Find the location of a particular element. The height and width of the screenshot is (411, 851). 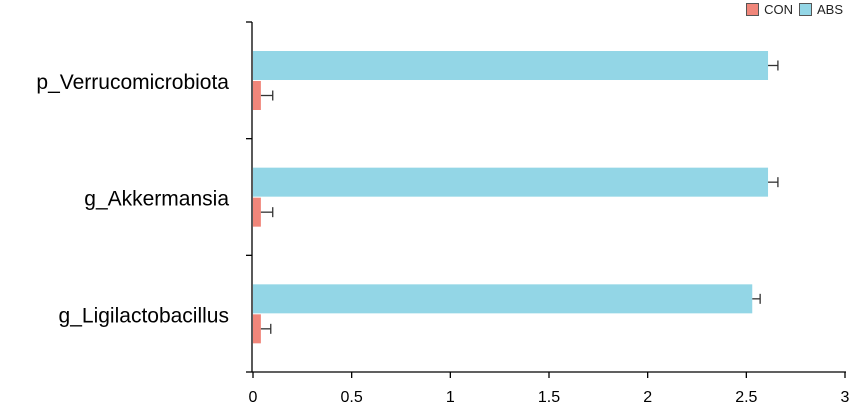

legend-swatch-abs is located at coordinates (805, 9).